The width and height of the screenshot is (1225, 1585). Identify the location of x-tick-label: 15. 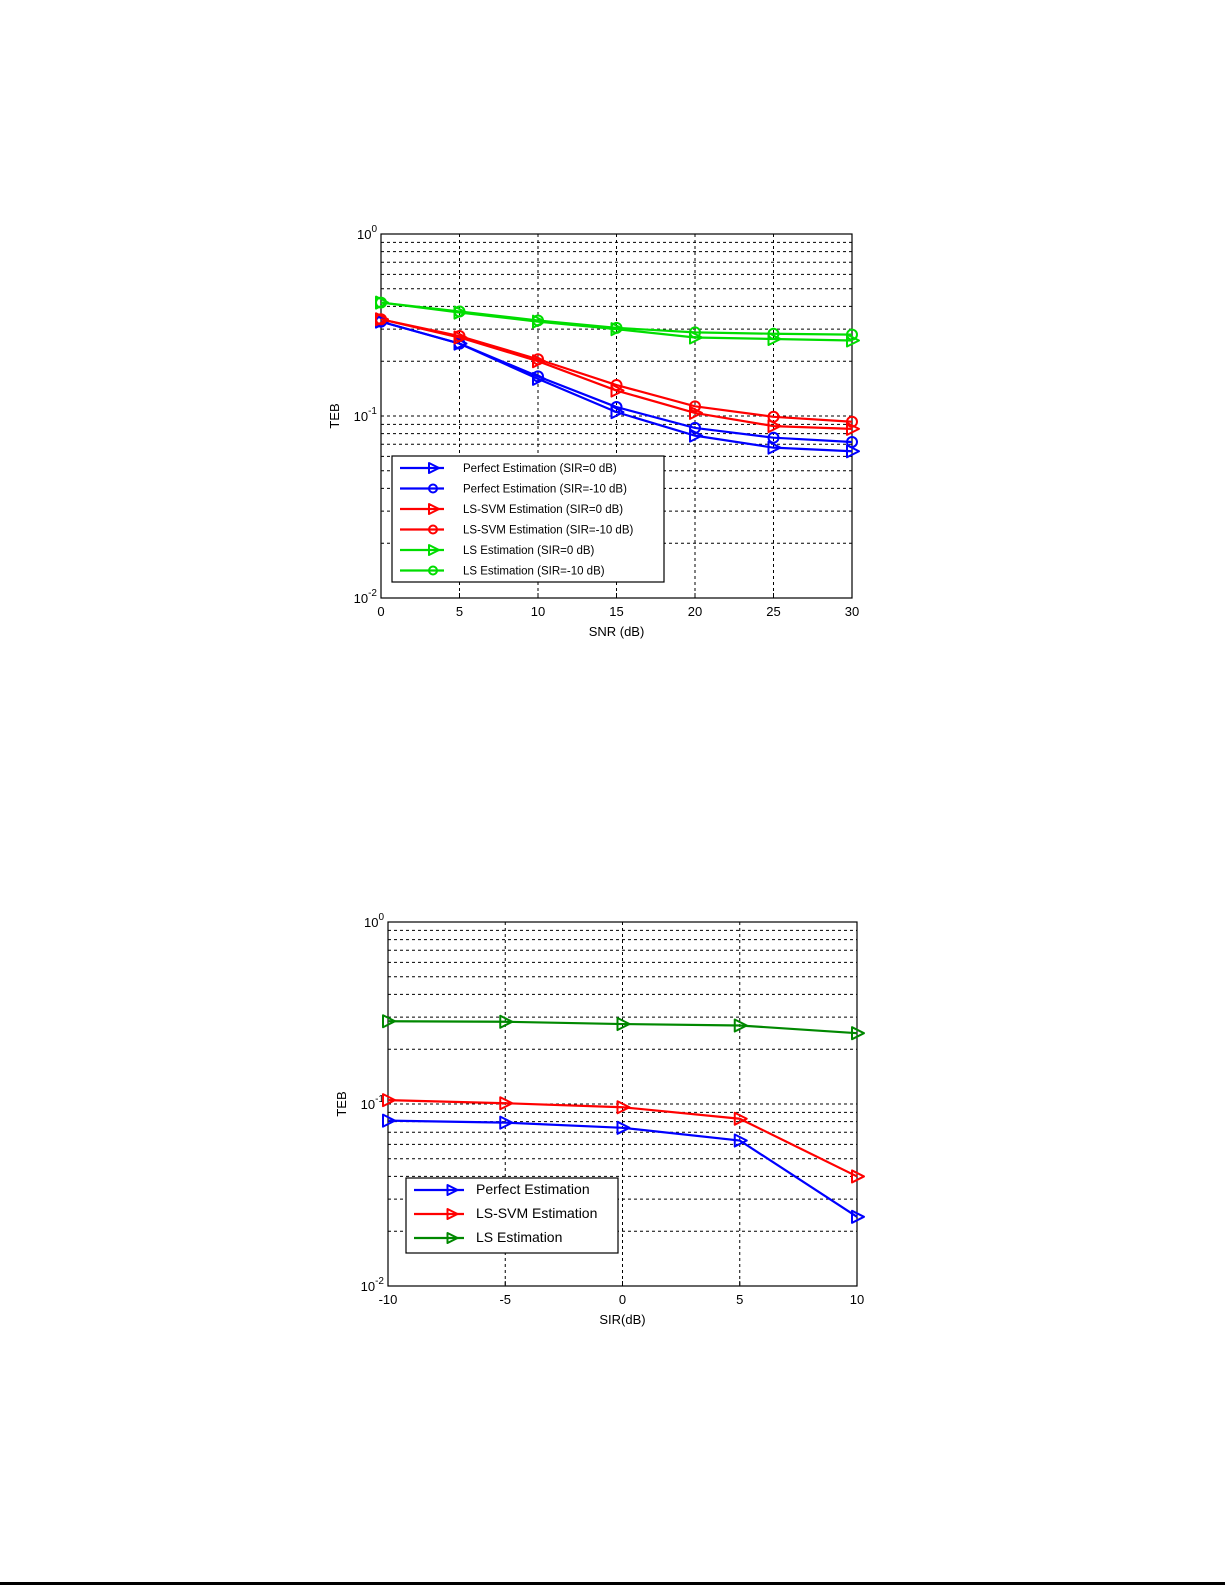
(616, 611).